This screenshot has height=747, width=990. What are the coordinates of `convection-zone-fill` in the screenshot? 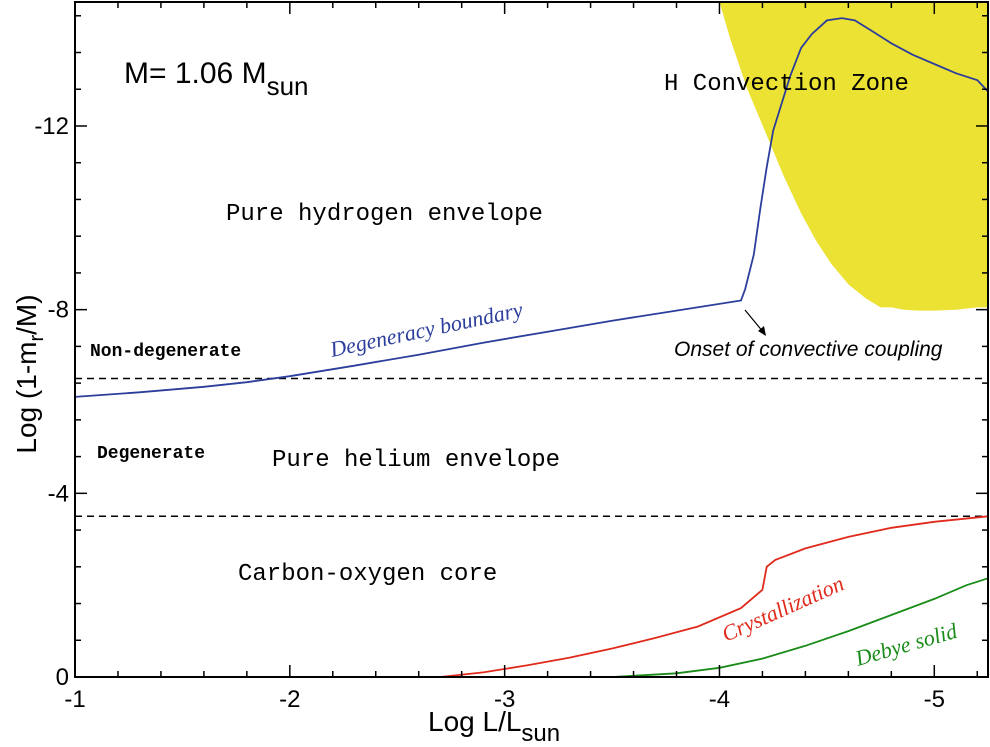 It's located at (853, 156).